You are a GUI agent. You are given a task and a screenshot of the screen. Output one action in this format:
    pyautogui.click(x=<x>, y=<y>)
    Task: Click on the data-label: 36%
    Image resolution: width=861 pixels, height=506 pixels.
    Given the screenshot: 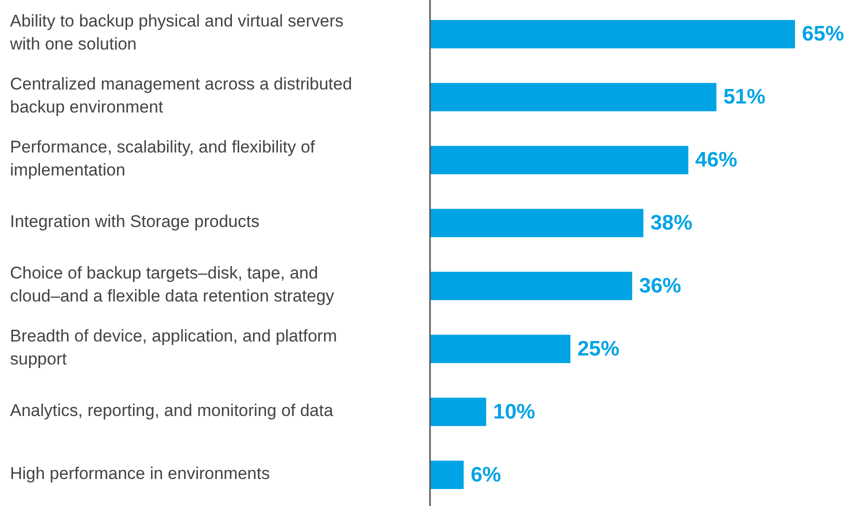 What is the action you would take?
    pyautogui.click(x=660, y=286)
    